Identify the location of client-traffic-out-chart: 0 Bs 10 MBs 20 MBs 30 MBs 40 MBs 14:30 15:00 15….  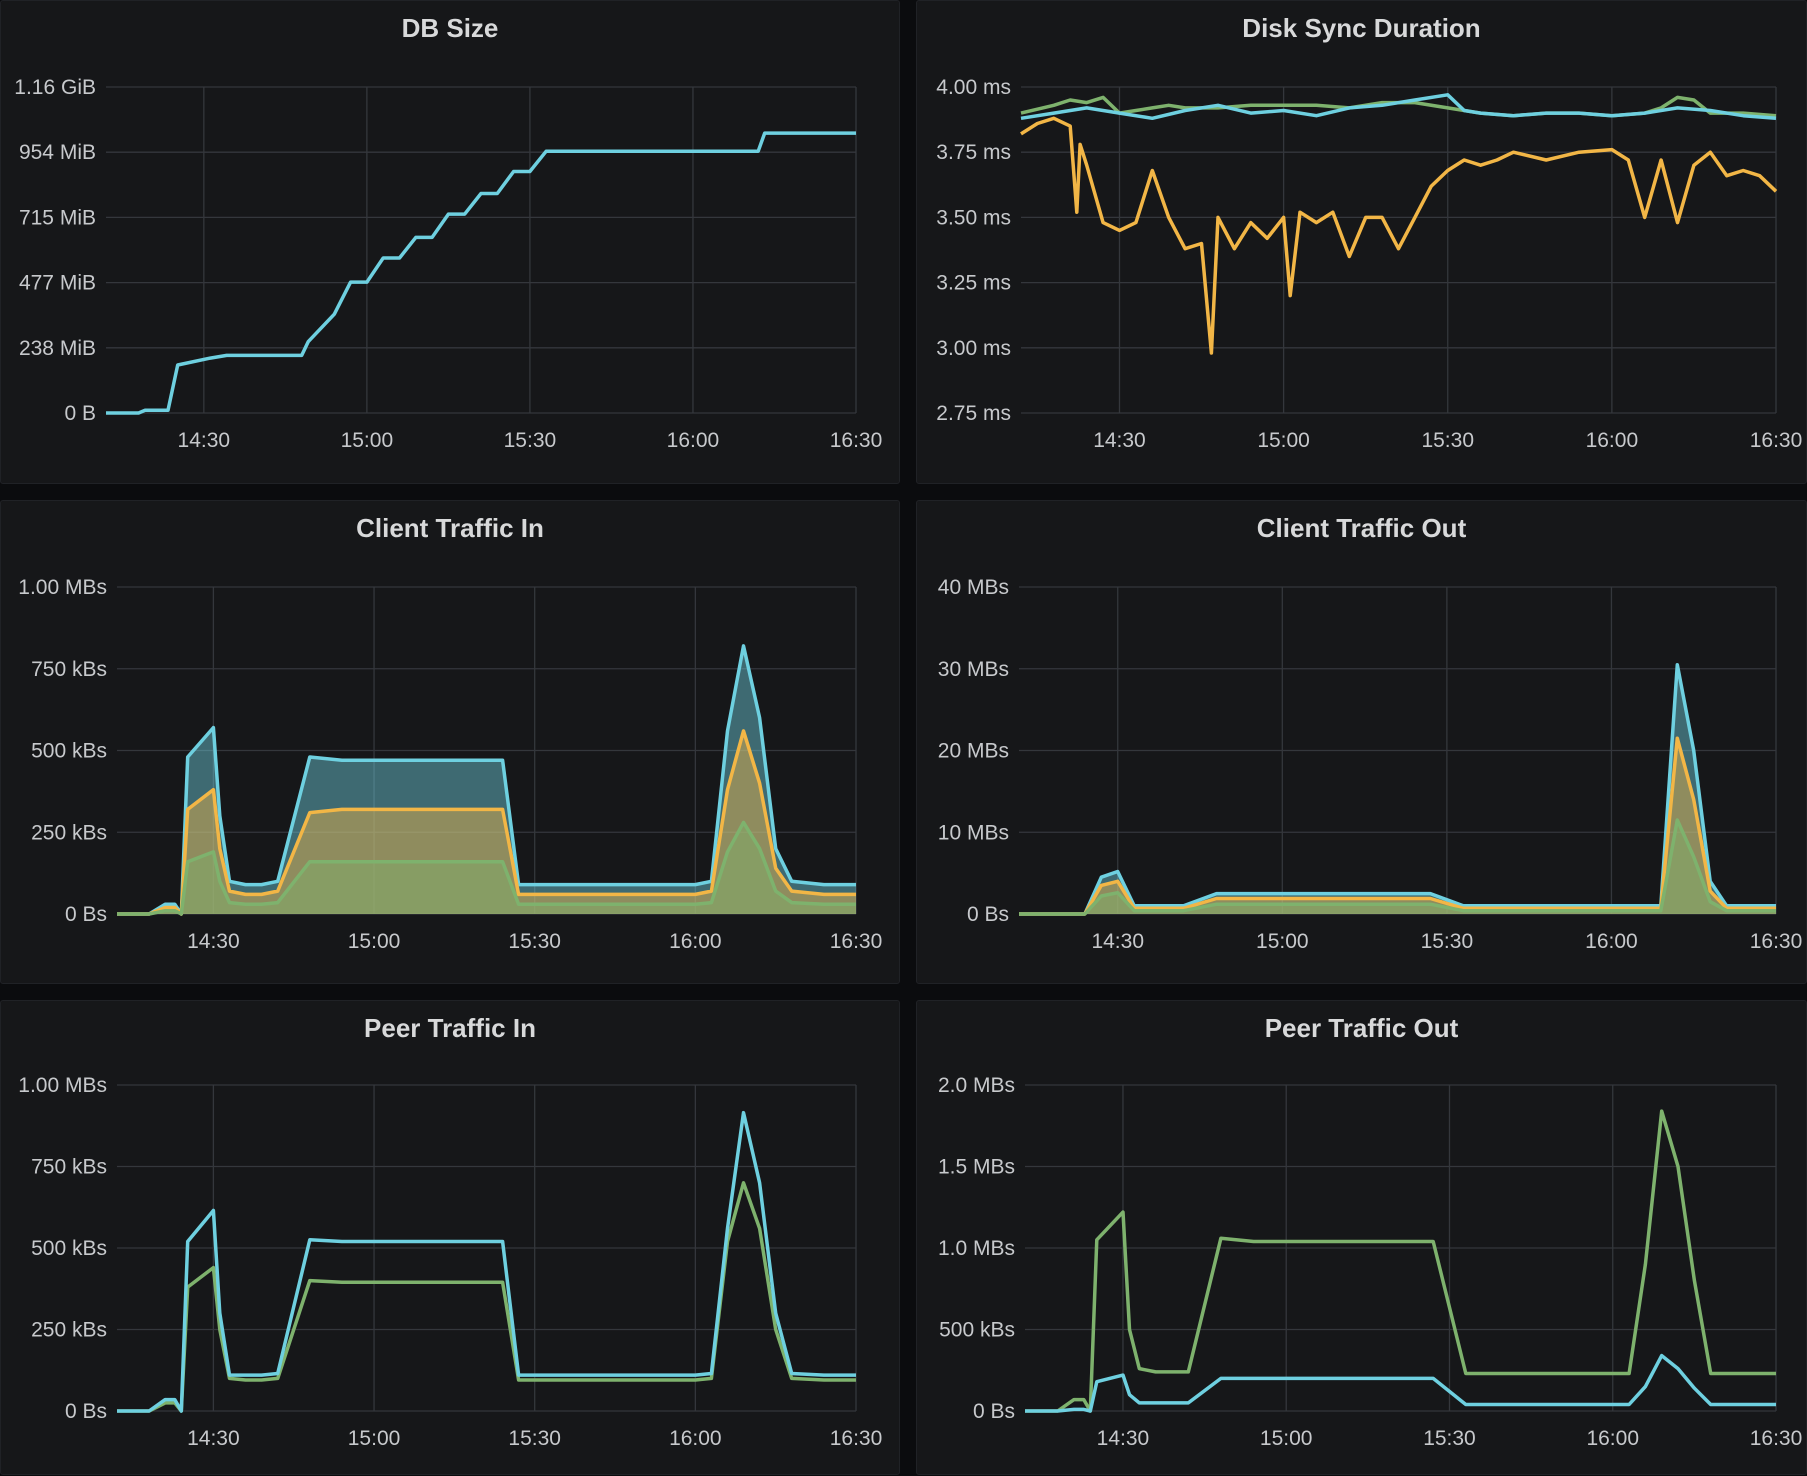
(1370, 764).